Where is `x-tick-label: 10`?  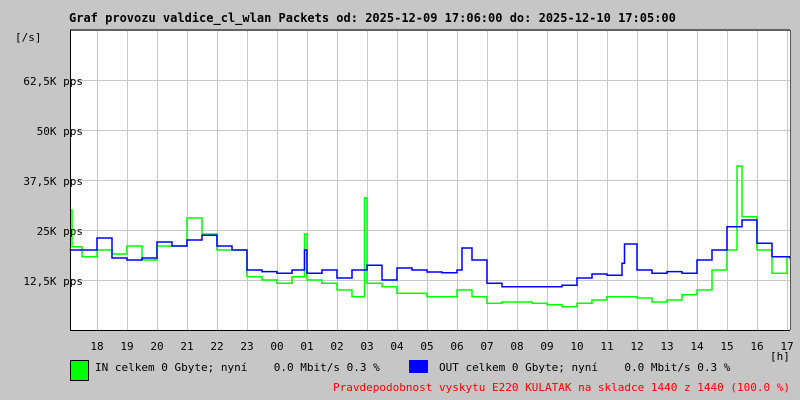 x-tick-label: 10 is located at coordinates (576, 346).